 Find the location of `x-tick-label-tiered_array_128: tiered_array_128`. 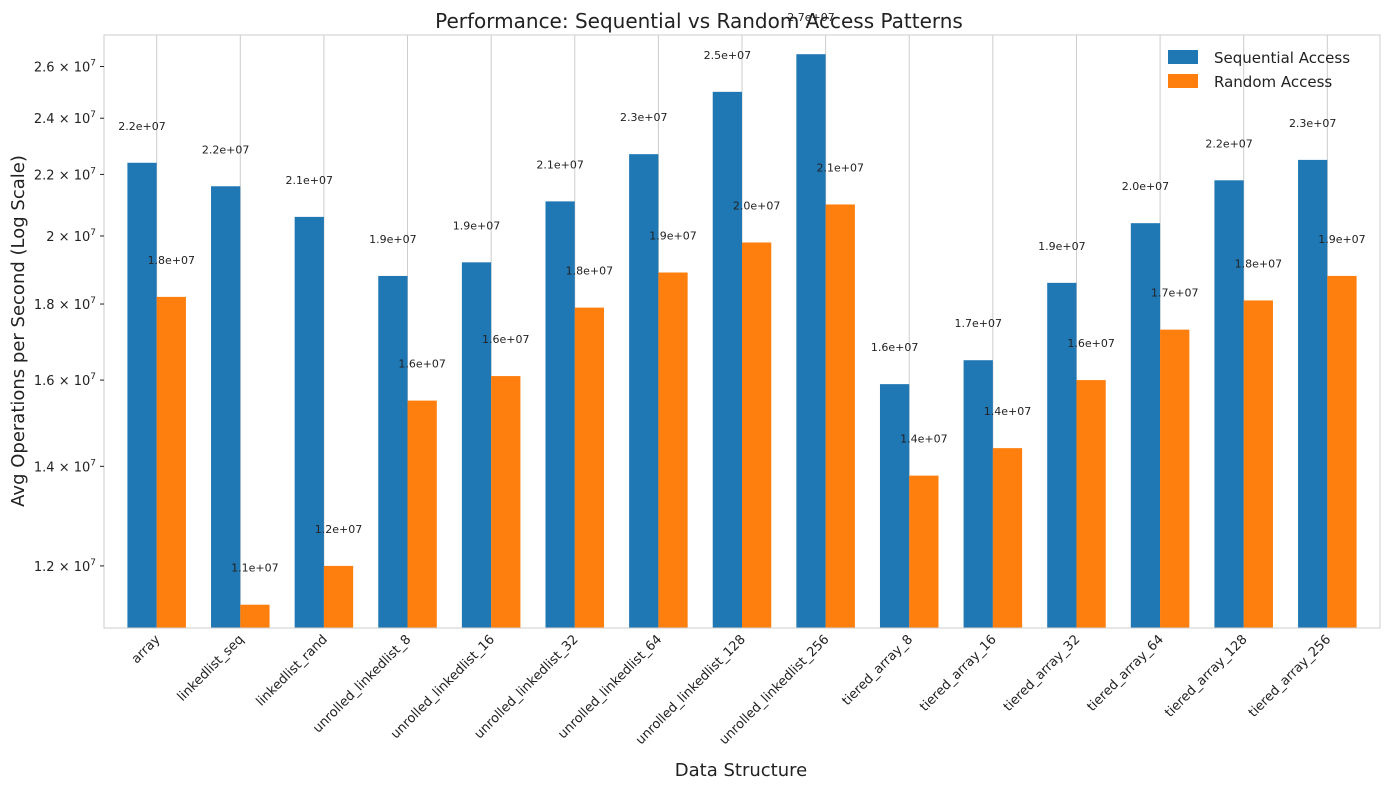

x-tick-label-tiered_array_128: tiered_array_128 is located at coordinates (1206, 676).